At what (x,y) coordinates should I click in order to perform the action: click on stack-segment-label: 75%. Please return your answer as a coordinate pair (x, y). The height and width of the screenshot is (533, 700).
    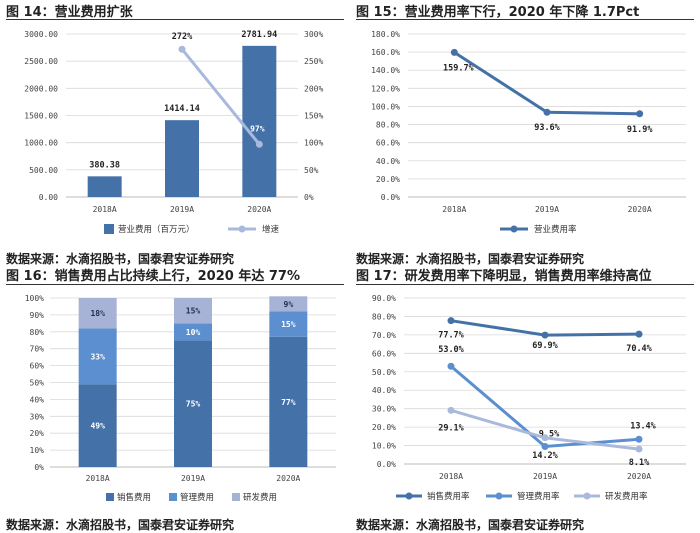
    Looking at the image, I should click on (193, 404).